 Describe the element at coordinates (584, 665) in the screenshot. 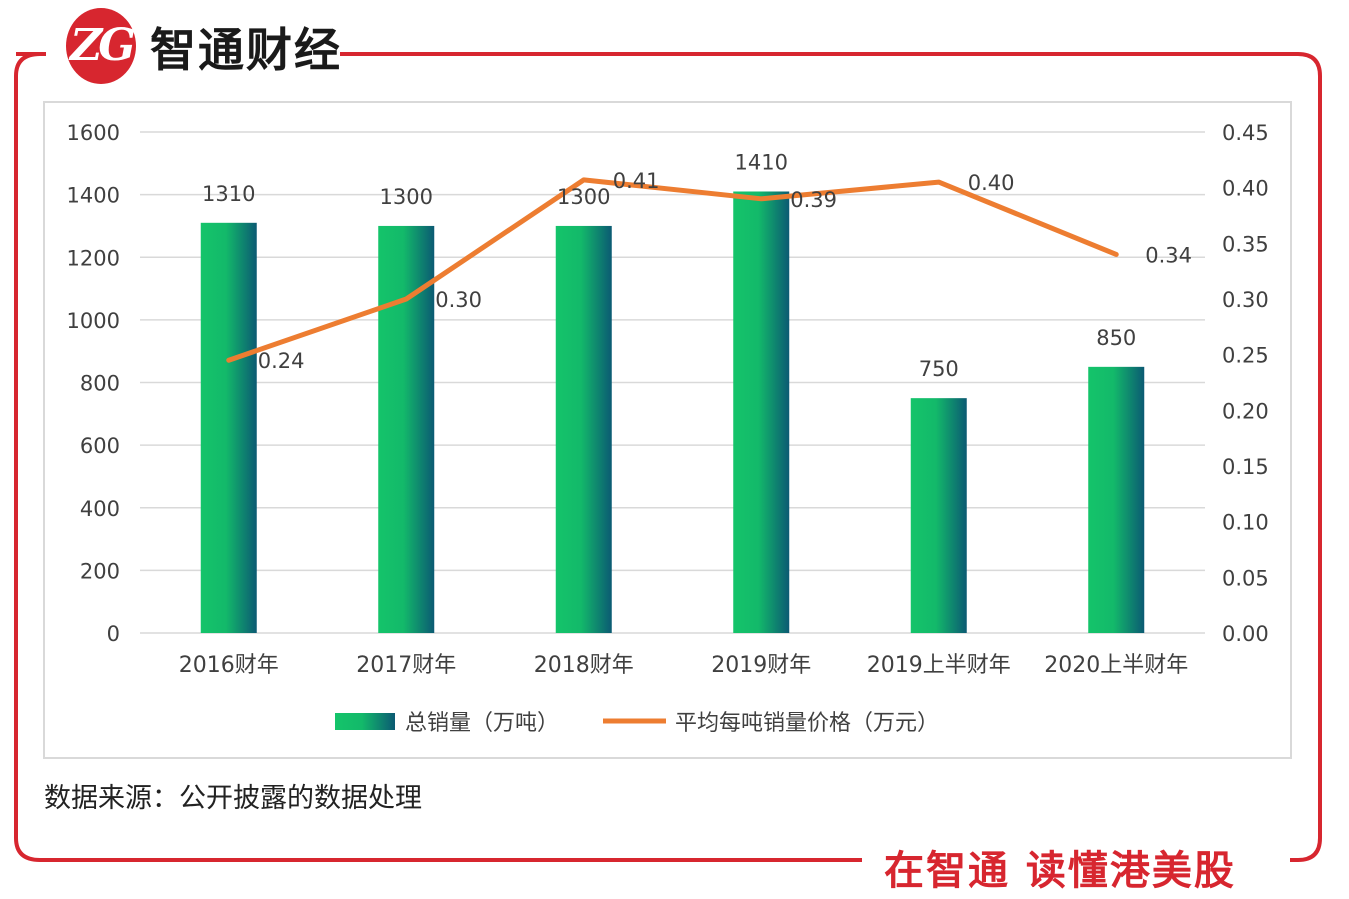

I see `x-tick-label: 2018财年` at that location.